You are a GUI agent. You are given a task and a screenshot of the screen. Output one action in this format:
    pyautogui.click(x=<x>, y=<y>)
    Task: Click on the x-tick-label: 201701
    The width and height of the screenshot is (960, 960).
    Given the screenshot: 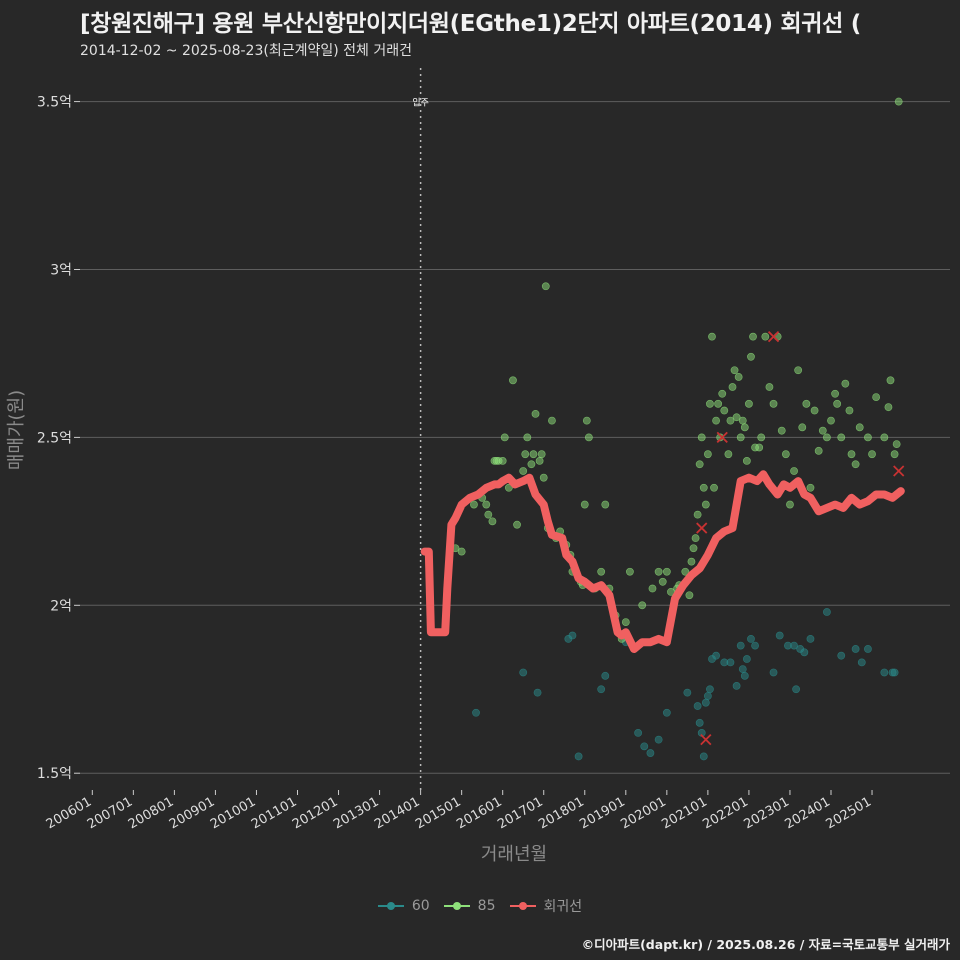 What is the action you would take?
    pyautogui.click(x=520, y=813)
    